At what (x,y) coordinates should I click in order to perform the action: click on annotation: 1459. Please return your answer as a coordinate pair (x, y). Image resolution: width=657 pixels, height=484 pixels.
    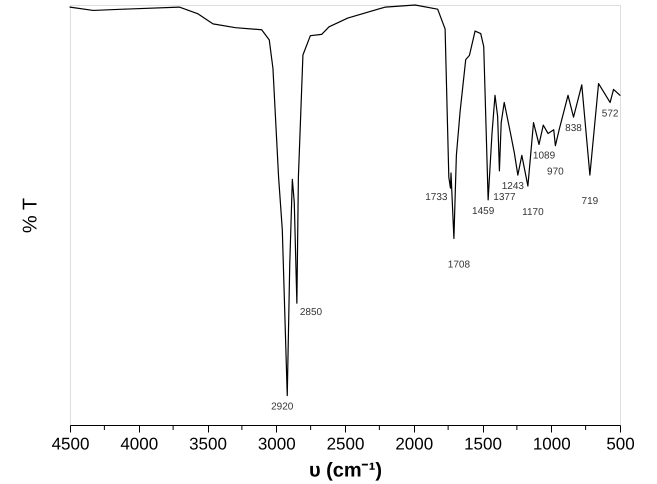
    Looking at the image, I should click on (483, 211).